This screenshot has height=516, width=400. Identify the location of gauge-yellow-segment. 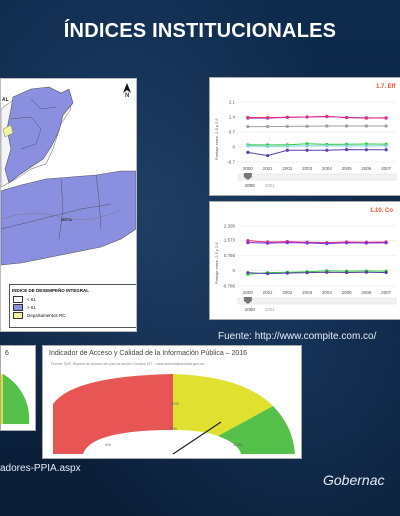
(223, 405).